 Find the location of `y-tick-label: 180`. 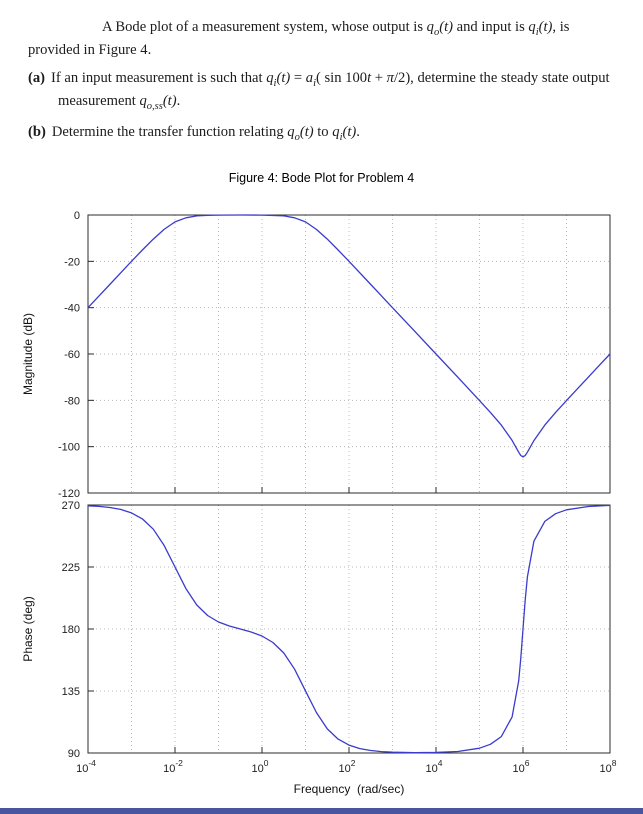

y-tick-label: 180 is located at coordinates (71, 630).